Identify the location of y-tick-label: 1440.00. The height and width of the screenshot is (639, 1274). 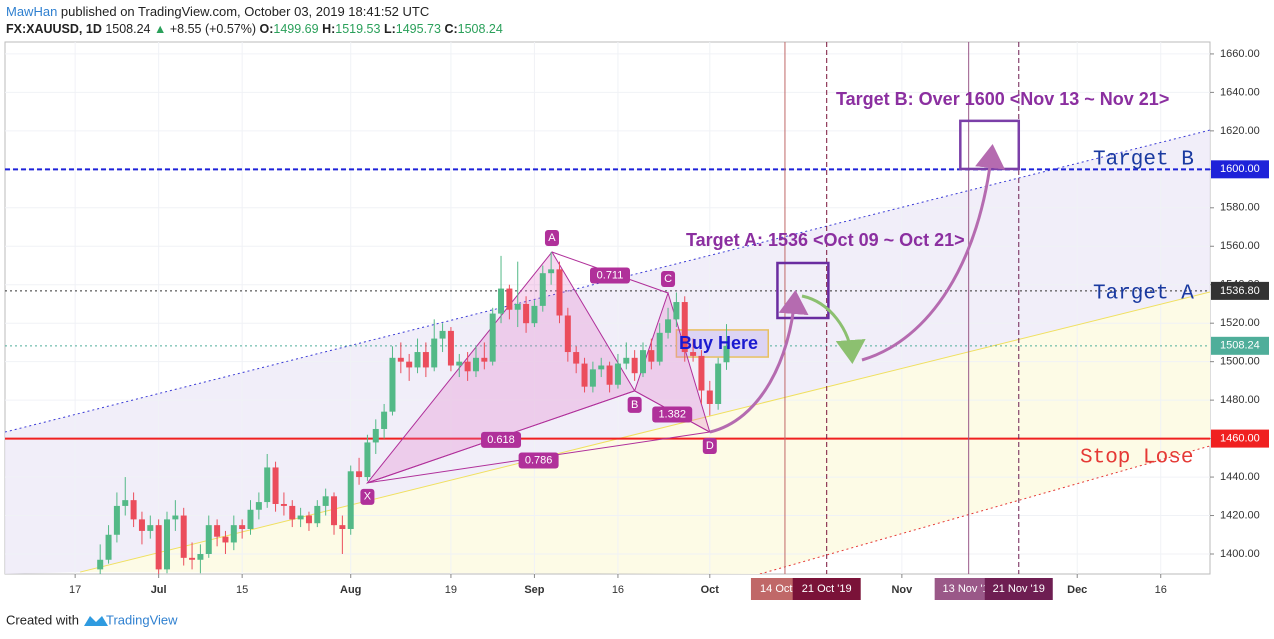
(1240, 477).